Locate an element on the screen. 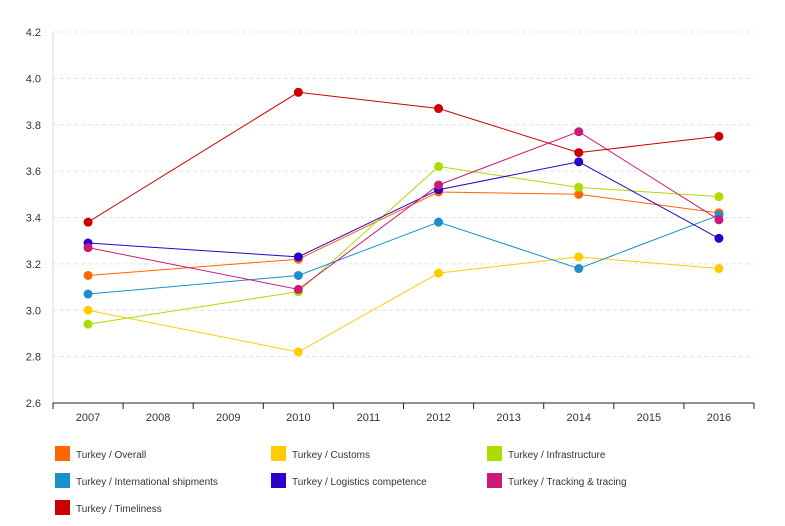 This screenshot has height=526, width=785. legend-item: Turkey / Overall is located at coordinates (100, 453).